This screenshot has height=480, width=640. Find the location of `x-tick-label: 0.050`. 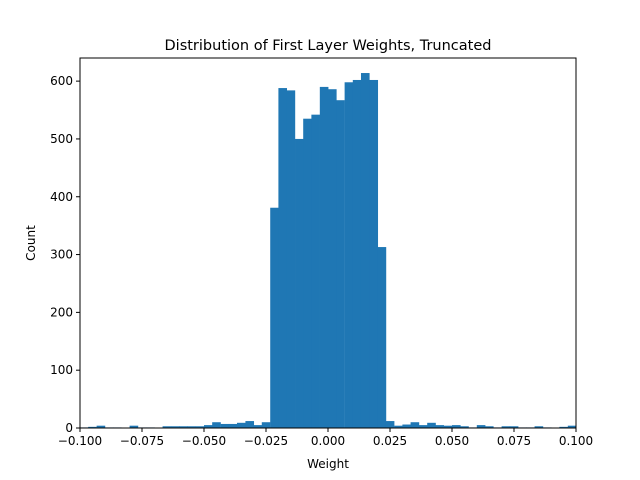

x-tick-label: 0.050 is located at coordinates (452, 441).